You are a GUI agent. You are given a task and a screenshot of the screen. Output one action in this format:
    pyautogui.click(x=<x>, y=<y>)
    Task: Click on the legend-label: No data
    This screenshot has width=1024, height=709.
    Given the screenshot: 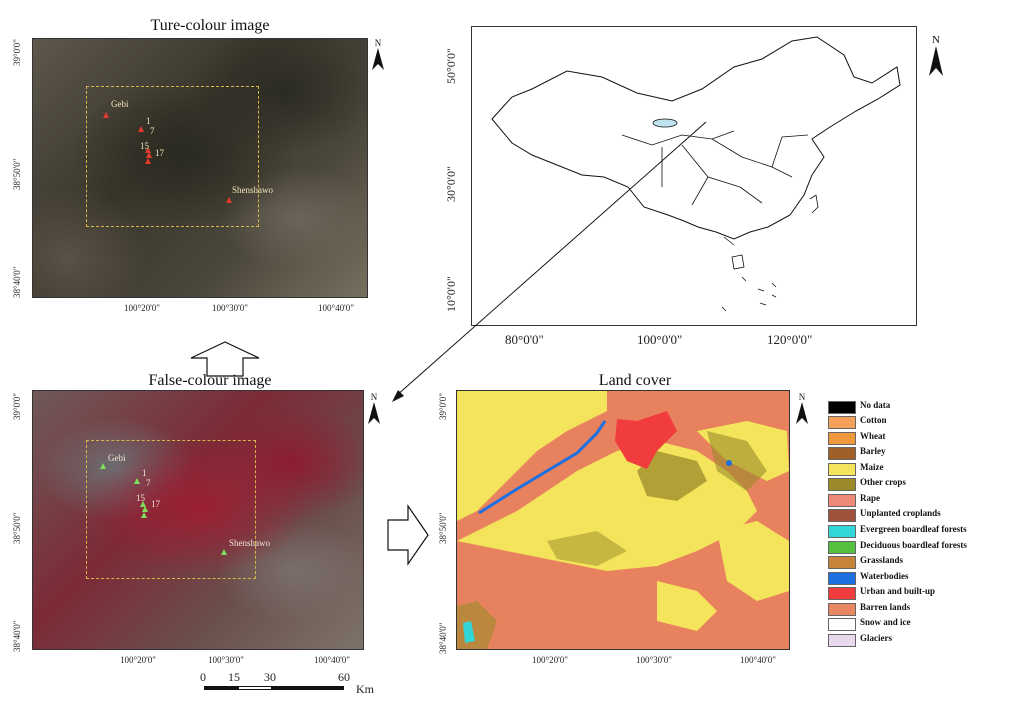 What is the action you would take?
    pyautogui.click(x=875, y=405)
    